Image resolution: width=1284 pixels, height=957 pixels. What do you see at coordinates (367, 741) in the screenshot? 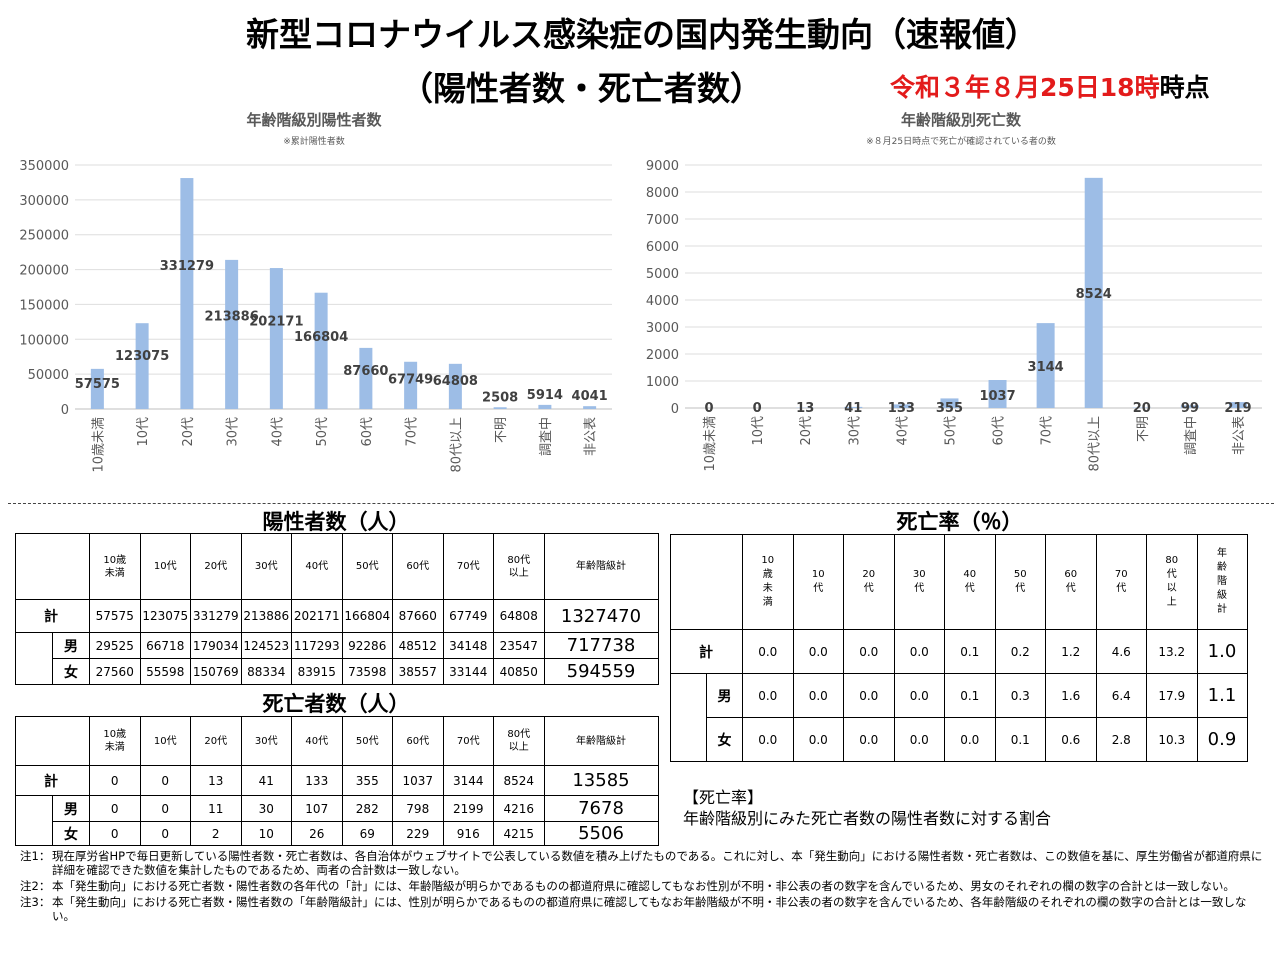
I see `column-header: 50代` at bounding box center [367, 741].